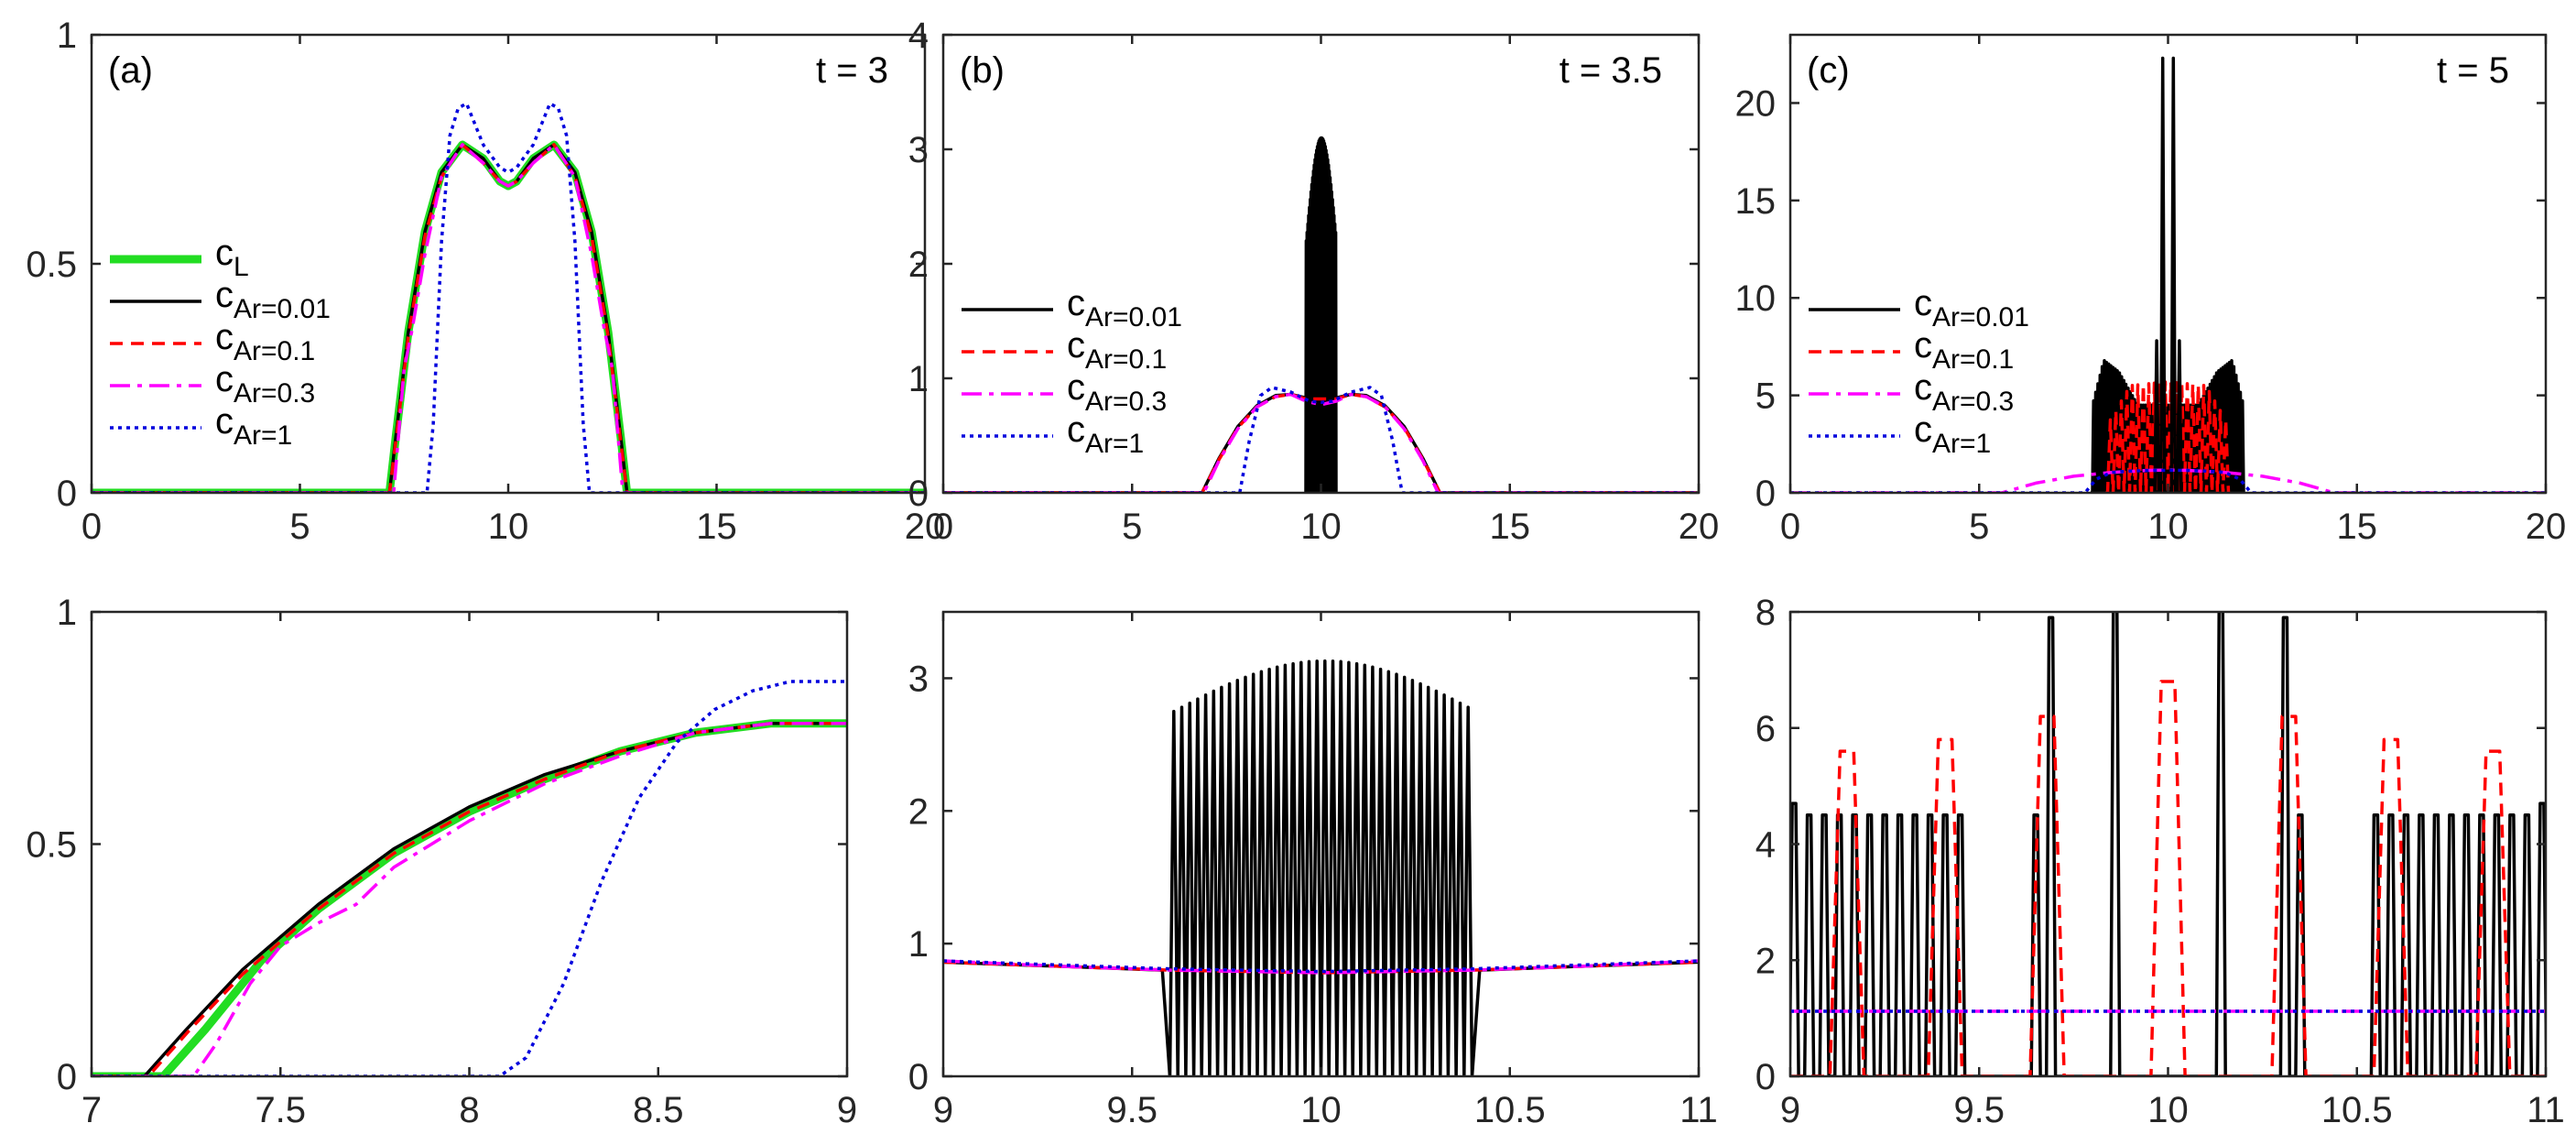  What do you see at coordinates (1756, 104) in the screenshot?
I see `y-tick-label: 20` at bounding box center [1756, 104].